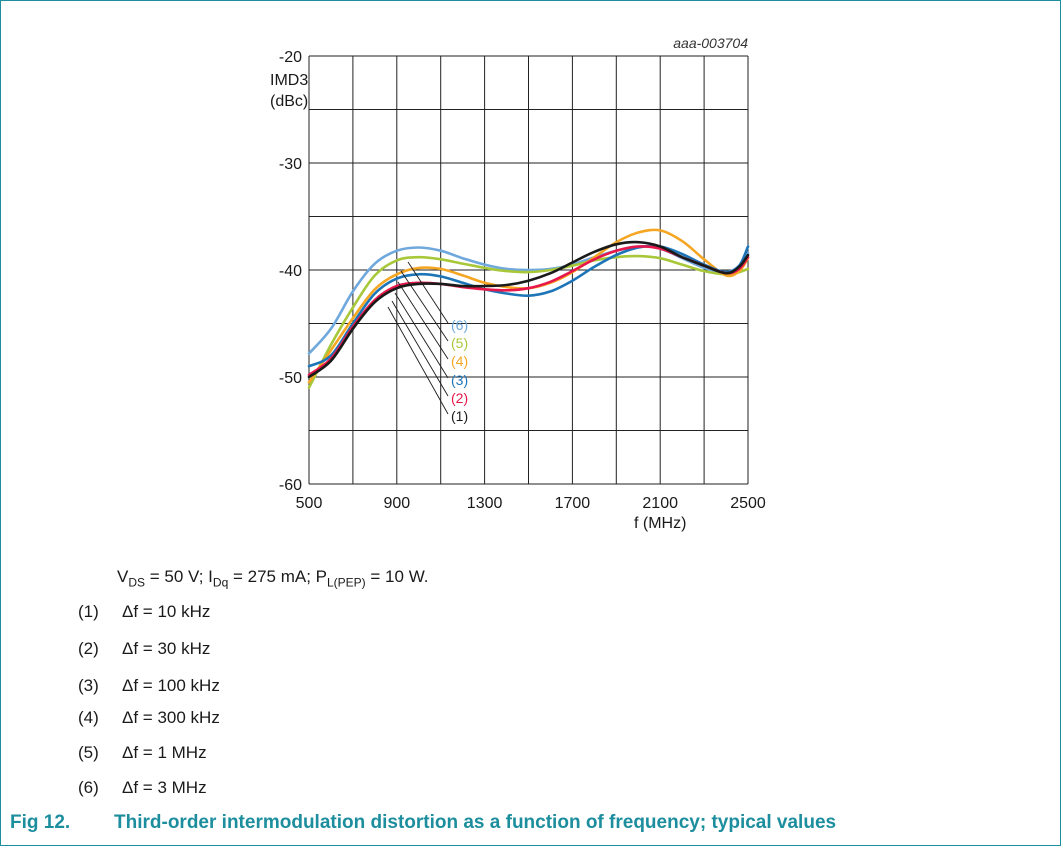 Image resolution: width=1063 pixels, height=848 pixels. Describe the element at coordinates (459, 361) in the screenshot. I see `curve-label: (4)` at that location.